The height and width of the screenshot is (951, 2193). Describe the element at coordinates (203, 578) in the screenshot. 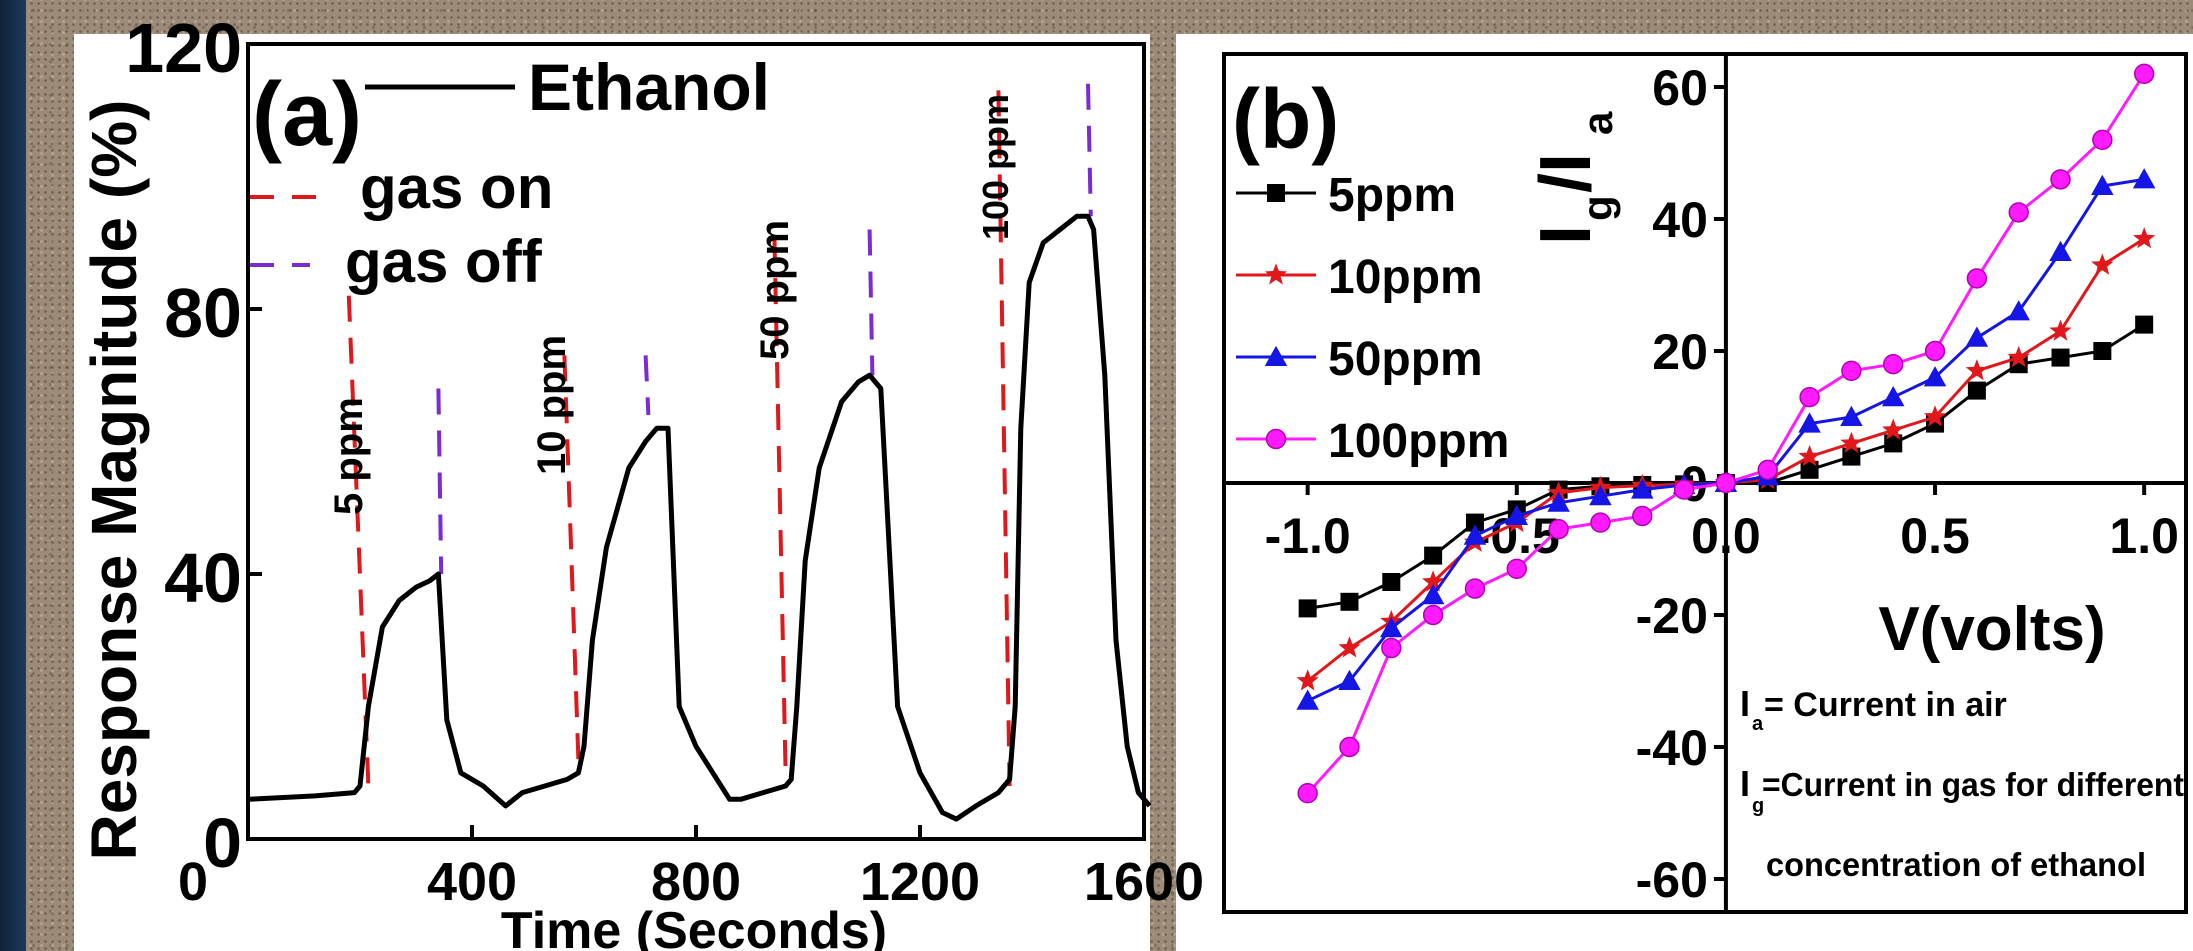

I see `chart-a-y-tick-label: 40` at that location.